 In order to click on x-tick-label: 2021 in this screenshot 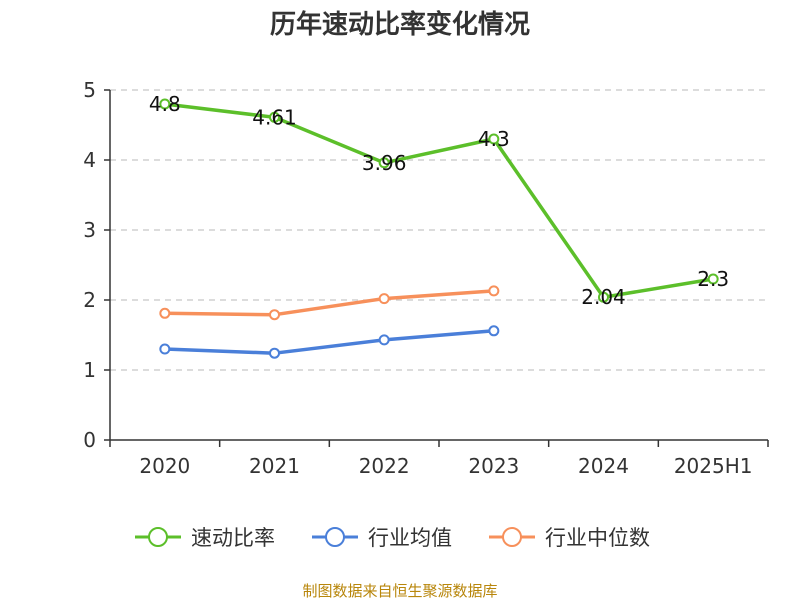, I will do `click(274, 466)`.